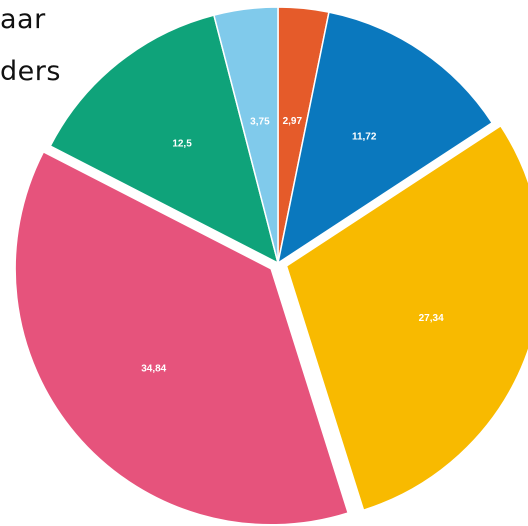  Describe the element at coordinates (23, 19) in the screenshot. I see `chart-title-line-1: aar` at that location.